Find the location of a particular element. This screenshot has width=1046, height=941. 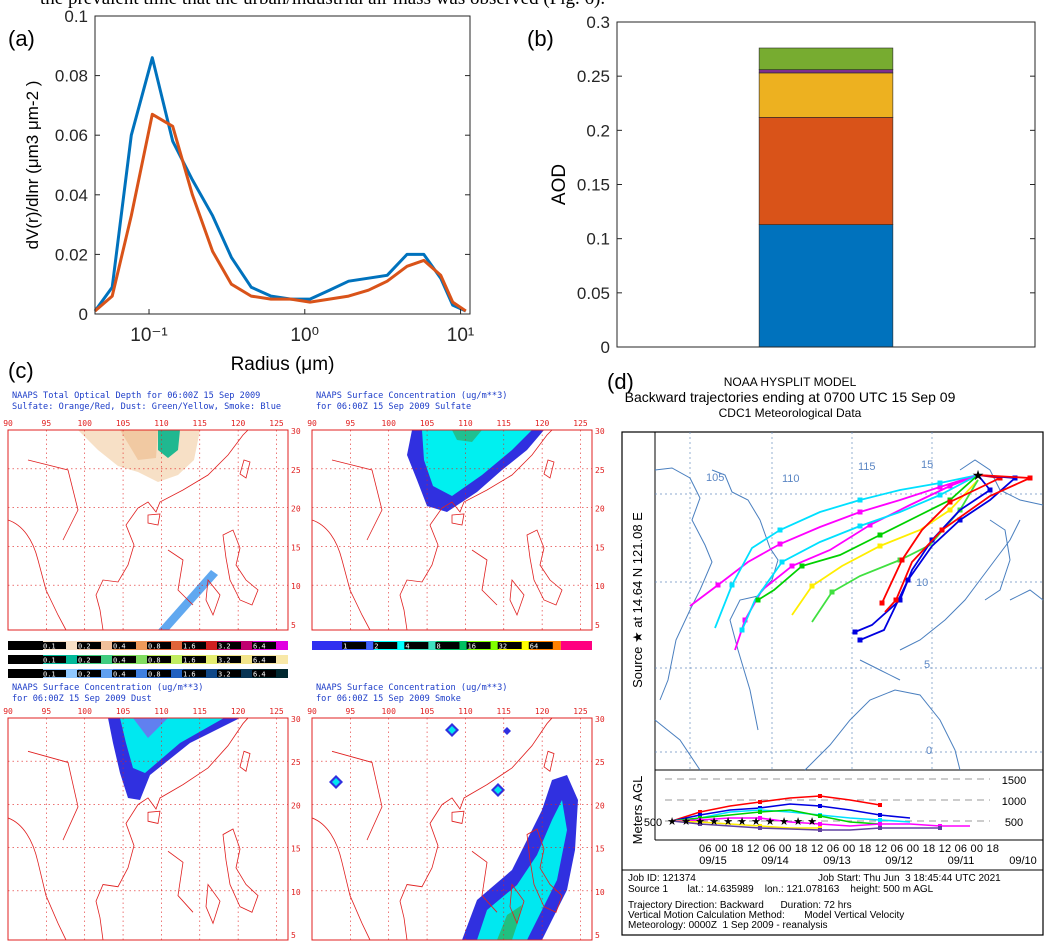

start-height-label: 500 is located at coordinates (653, 823).